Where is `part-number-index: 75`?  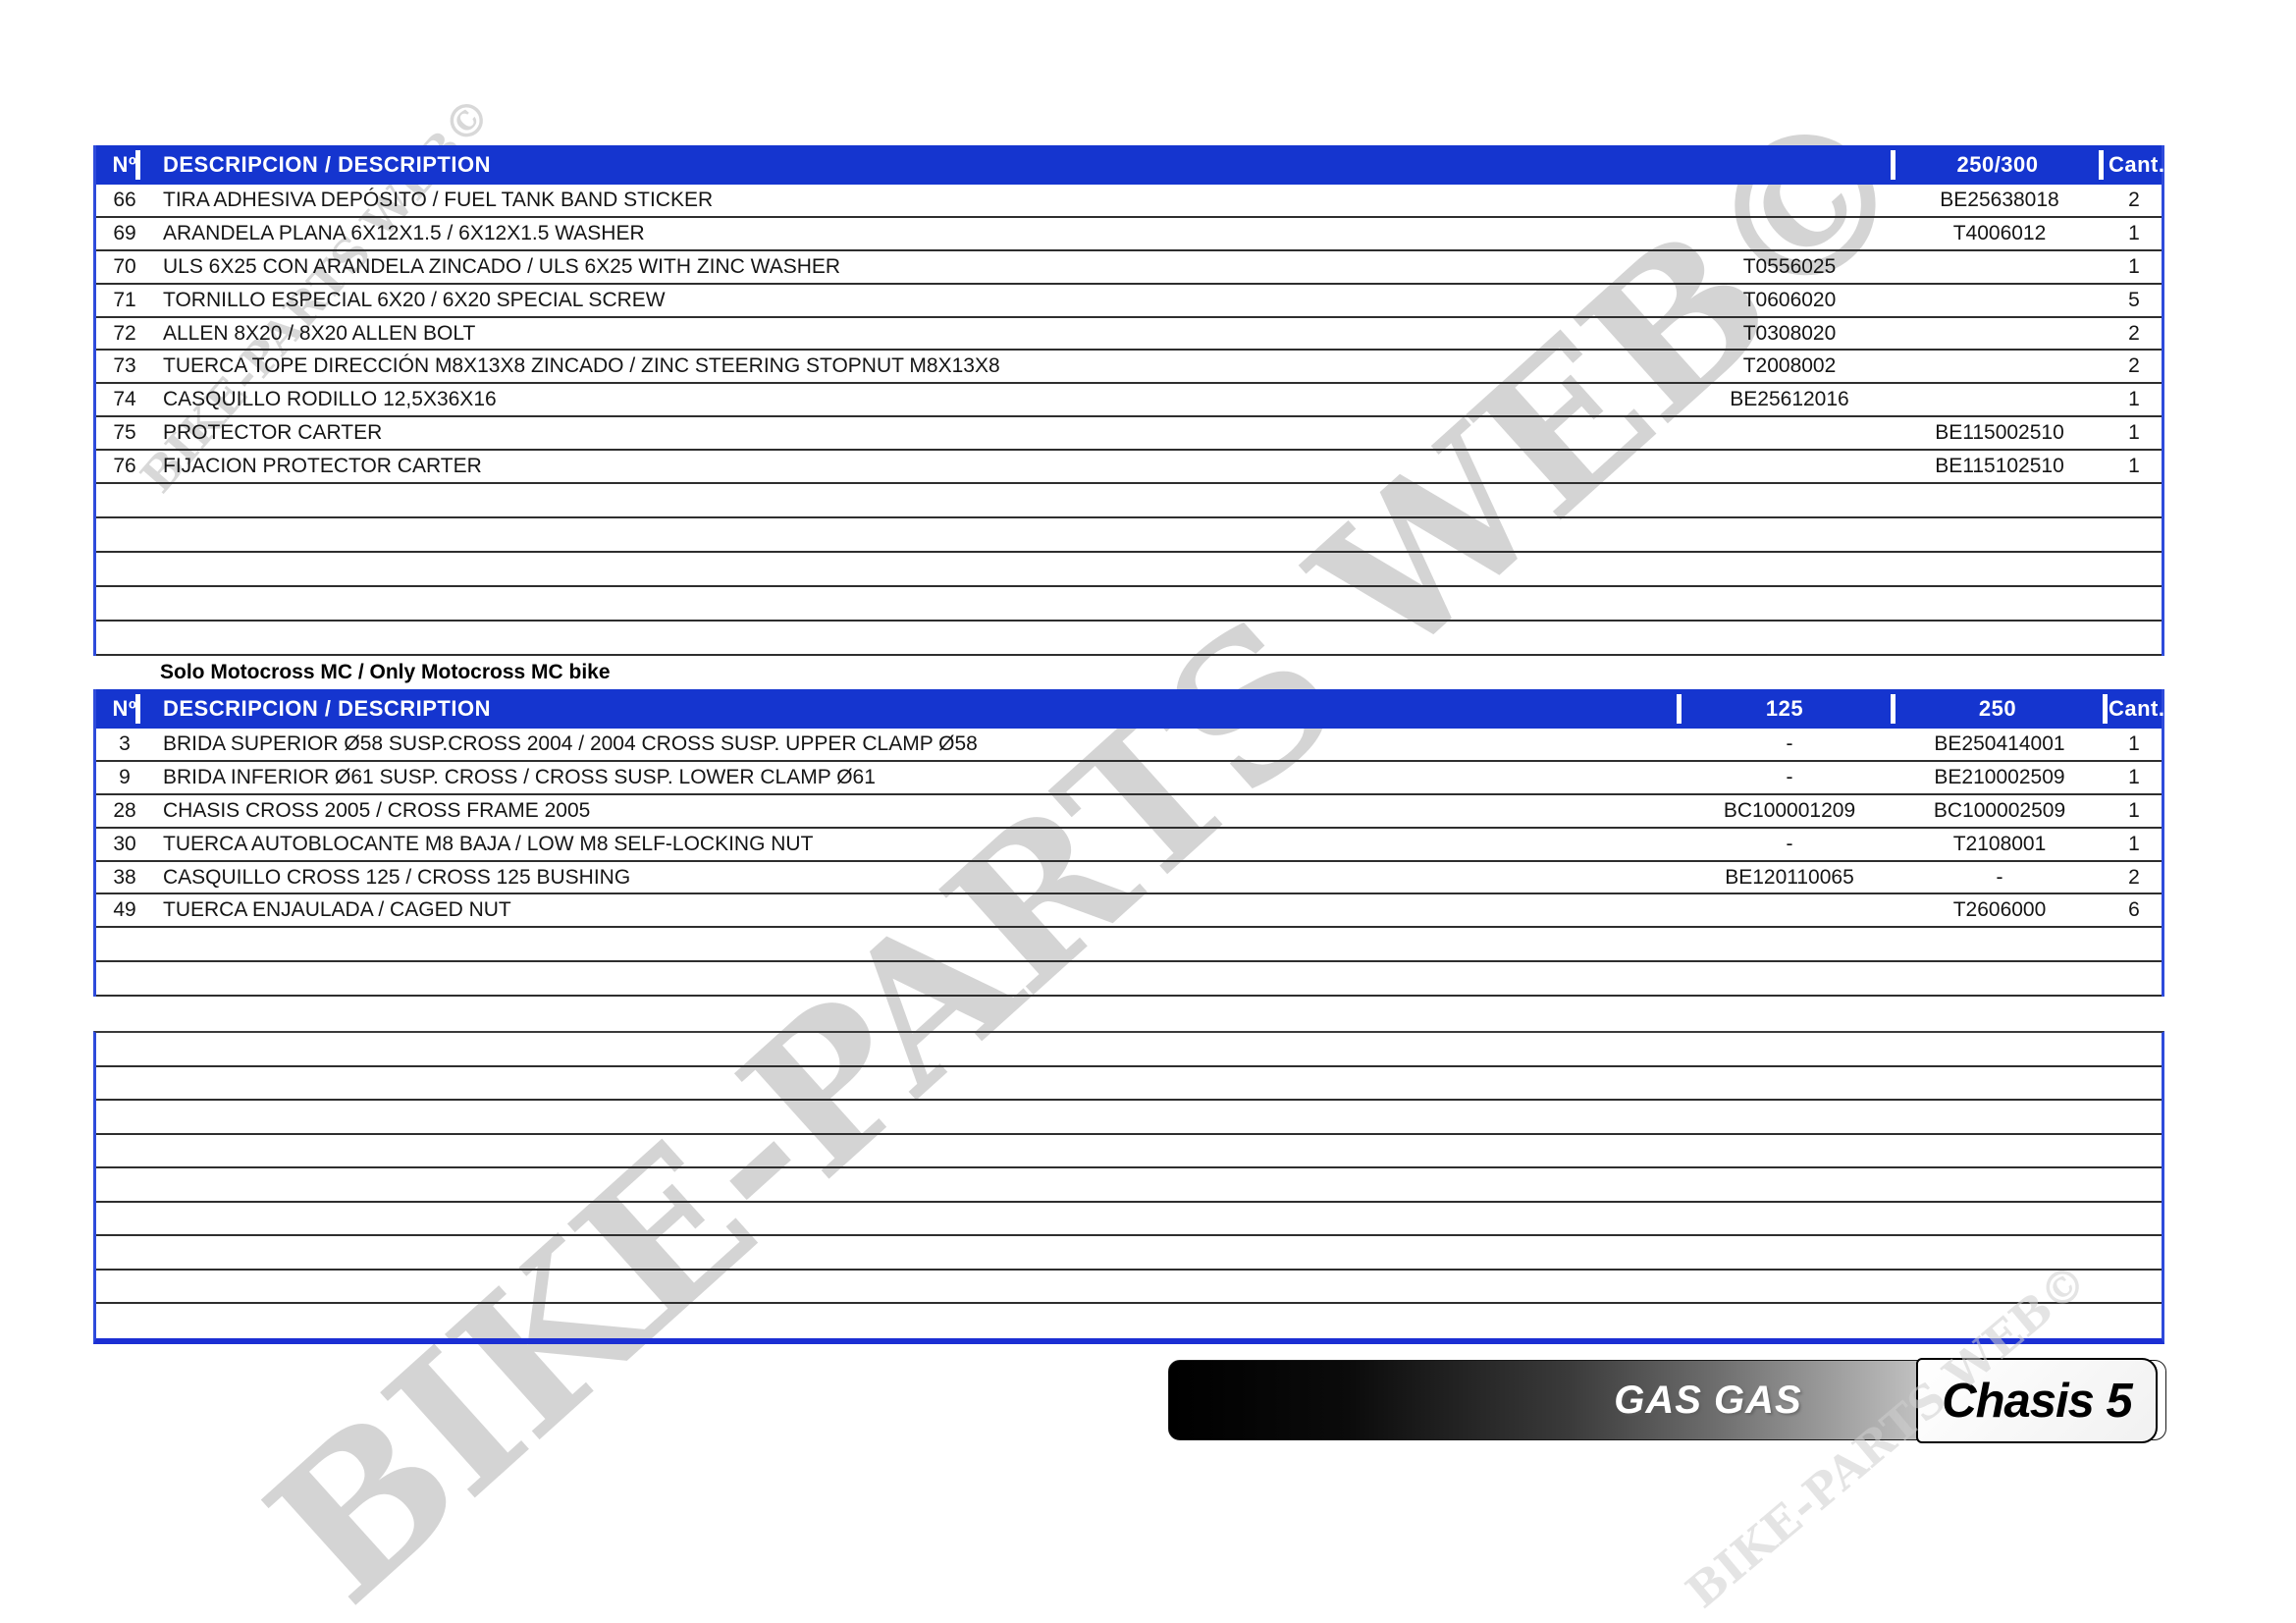 part-number-index: 75 is located at coordinates (125, 433).